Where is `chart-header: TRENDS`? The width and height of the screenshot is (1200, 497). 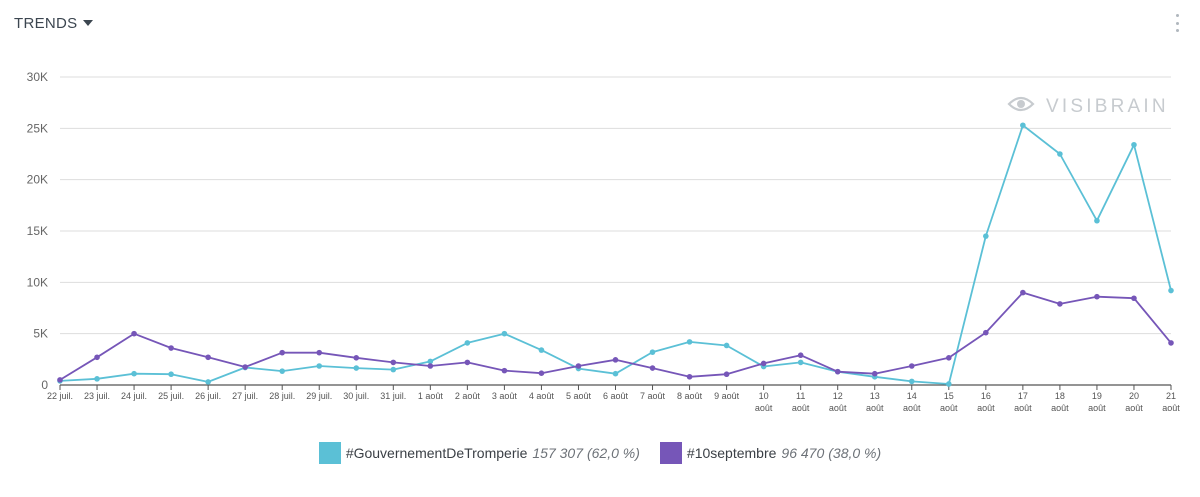
chart-header: TRENDS is located at coordinates (54, 23).